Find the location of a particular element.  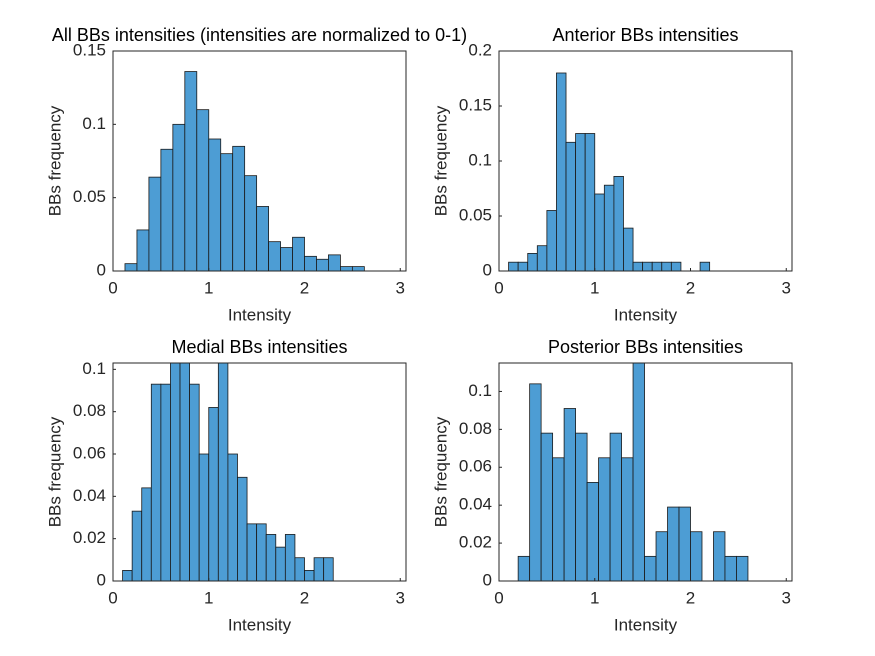

chart-title: Medial BBs intensities is located at coordinates (259, 347).